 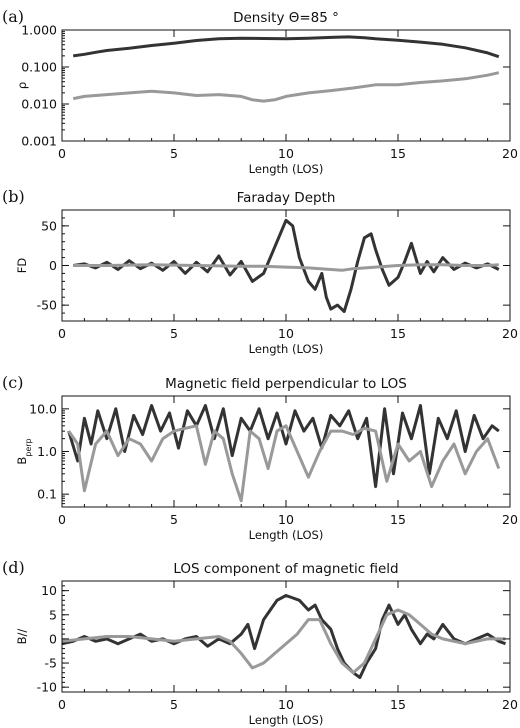 I want to click on y-tick-label: 0.001, so click(x=39, y=141).